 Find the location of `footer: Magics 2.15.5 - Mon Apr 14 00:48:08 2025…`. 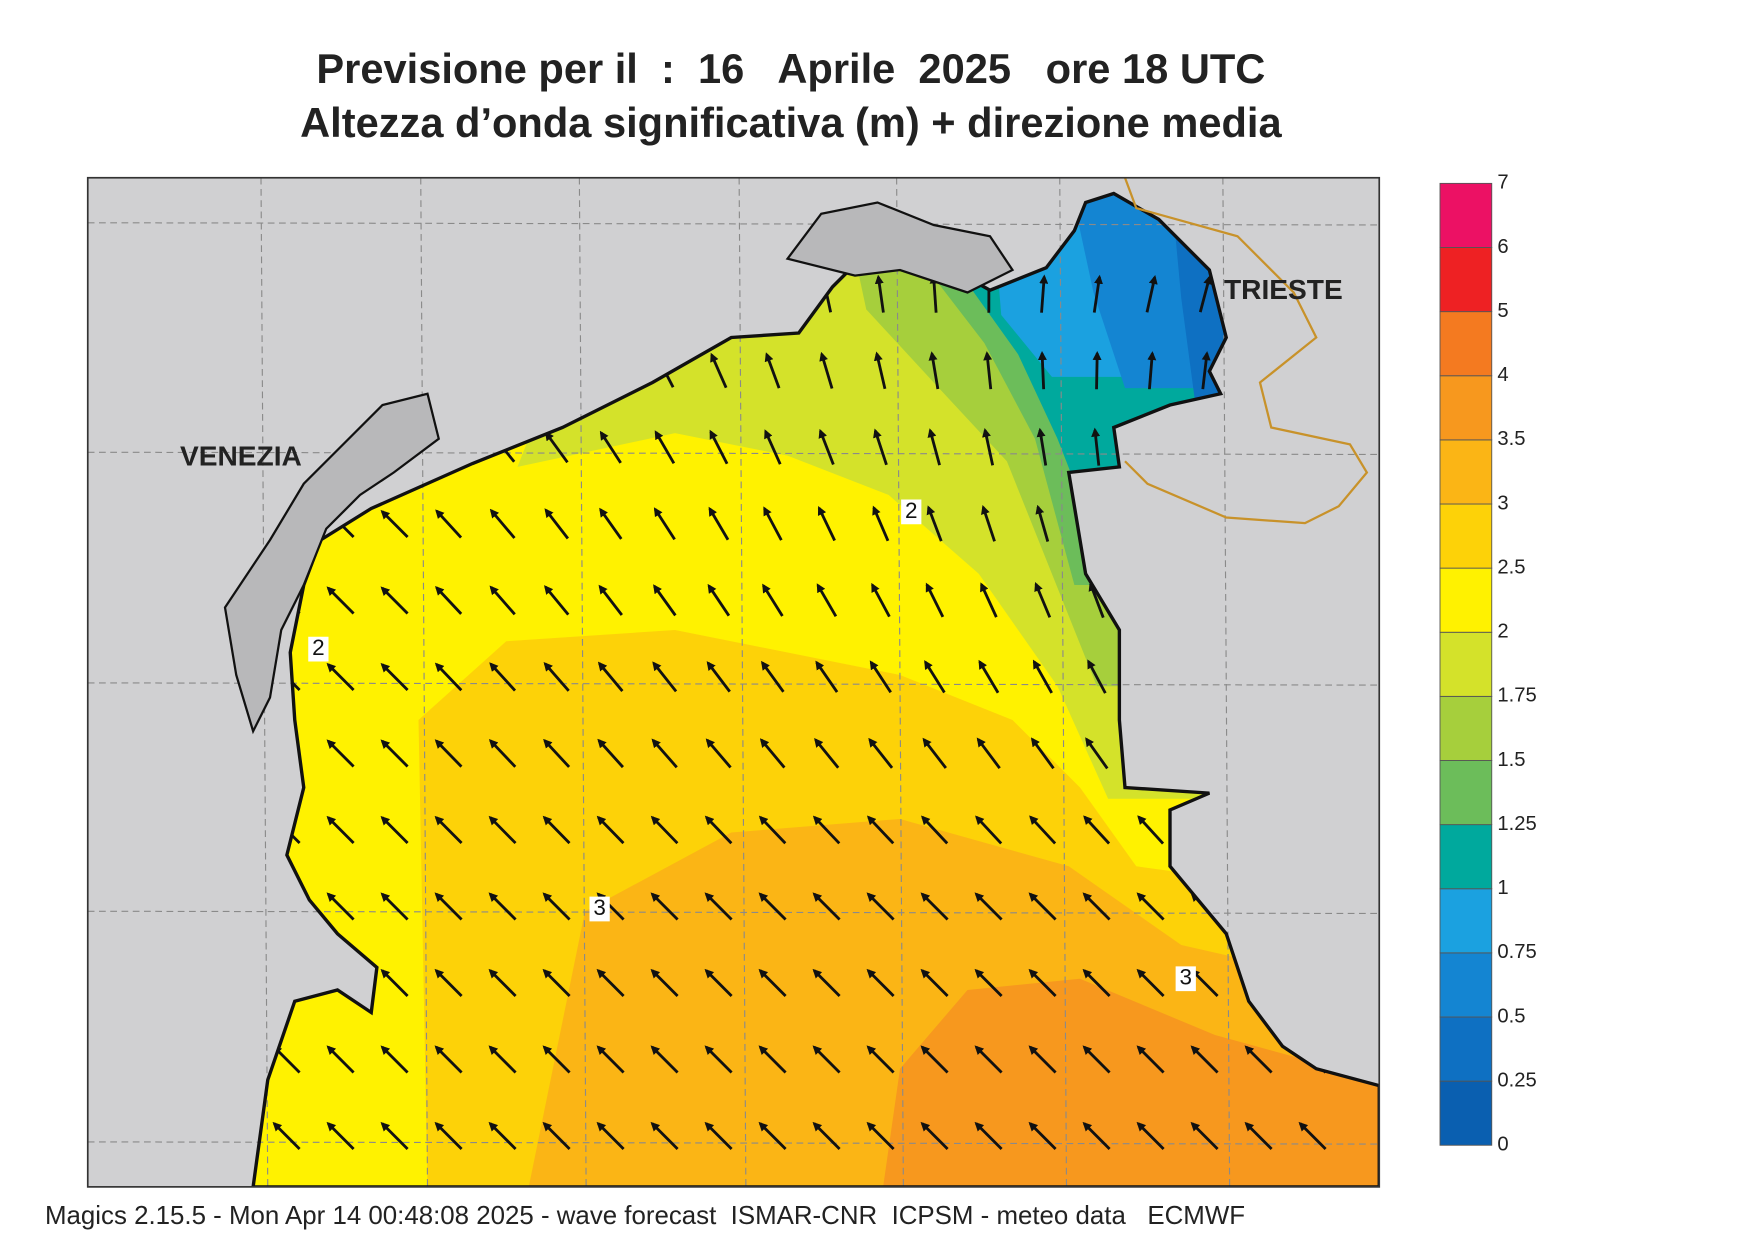

footer: Magics 2.15.5 - Mon Apr 14 00:48:08 2025… is located at coordinates (645, 1216).